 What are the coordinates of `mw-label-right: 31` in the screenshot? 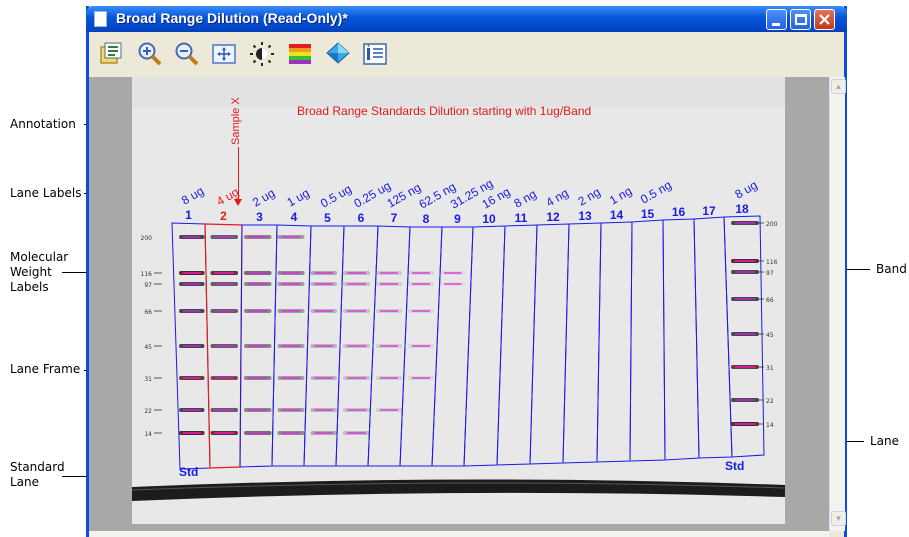 It's located at (770, 368).